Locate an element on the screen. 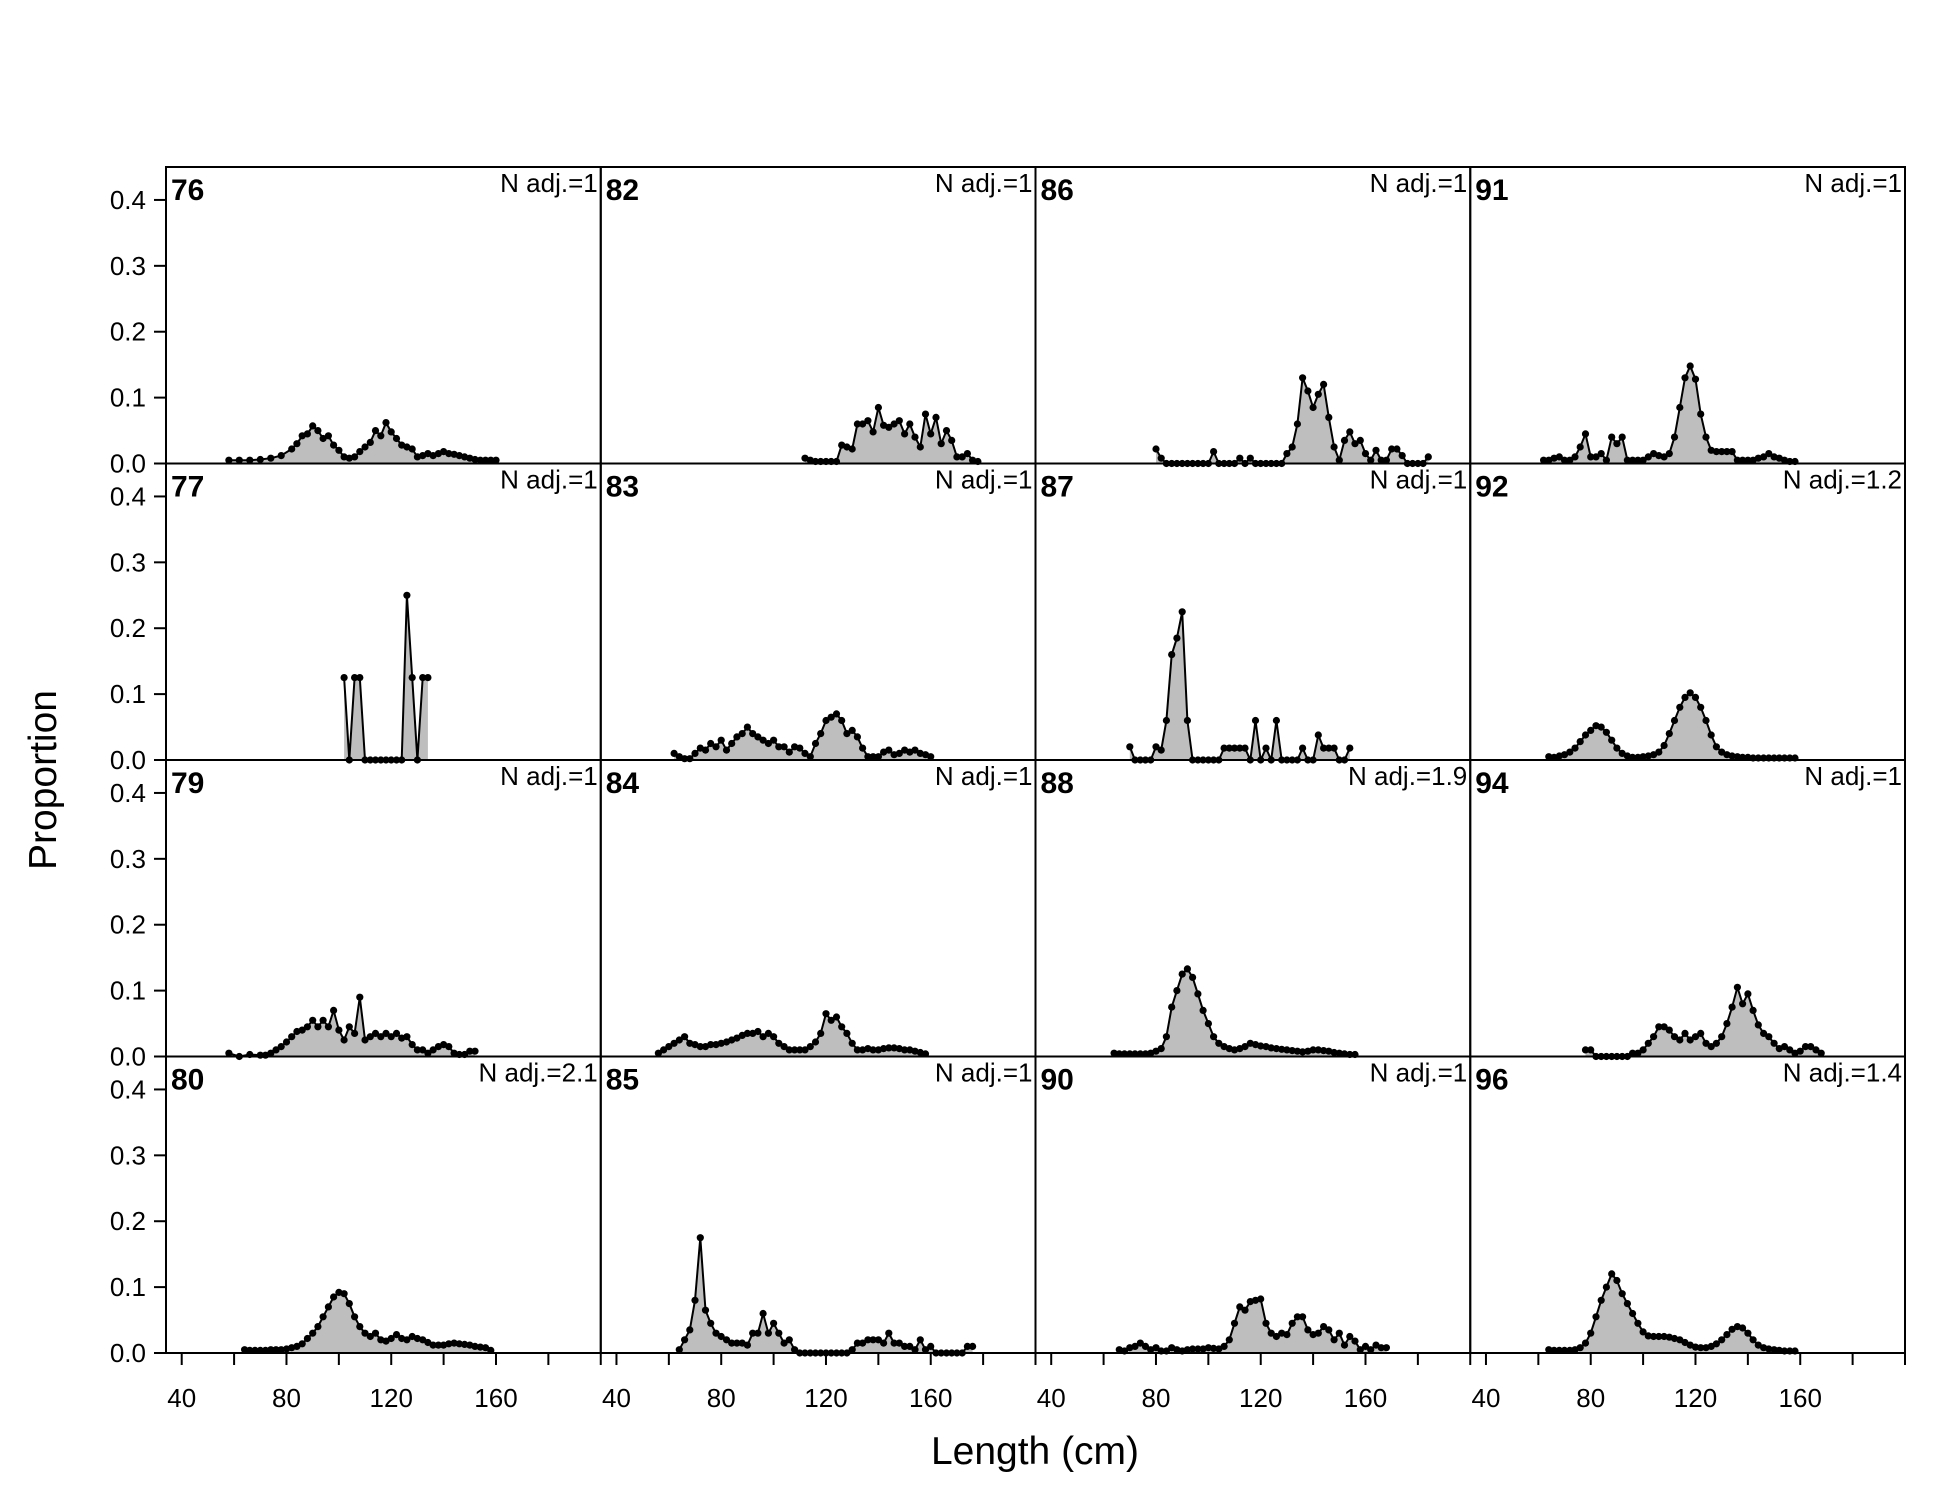  panel-83: 83 N adj.=1 is located at coordinates (818, 612).